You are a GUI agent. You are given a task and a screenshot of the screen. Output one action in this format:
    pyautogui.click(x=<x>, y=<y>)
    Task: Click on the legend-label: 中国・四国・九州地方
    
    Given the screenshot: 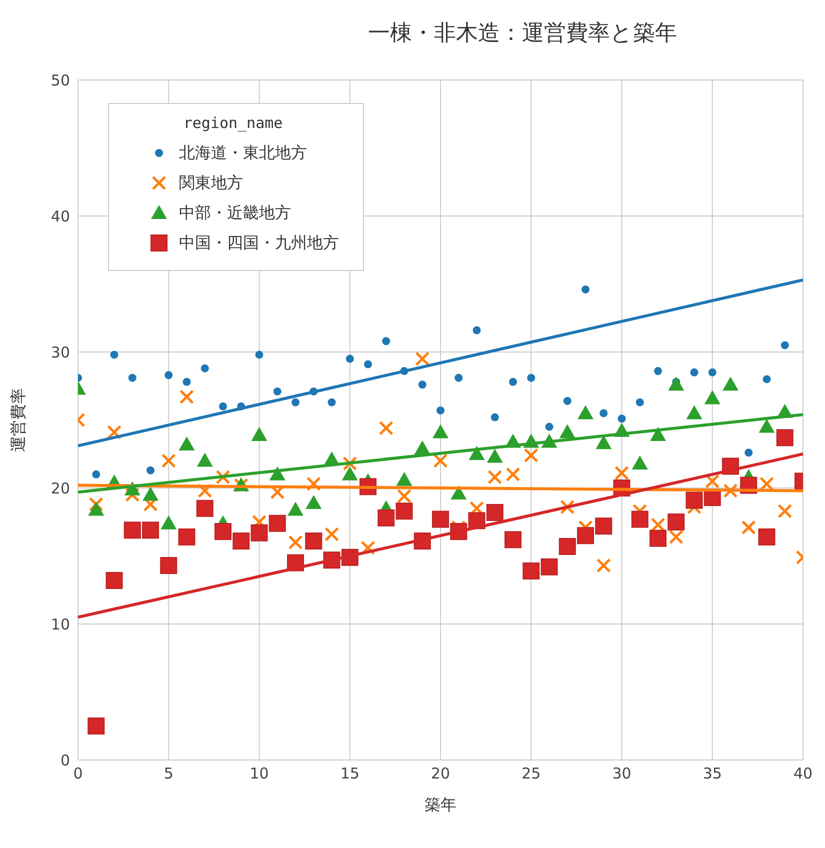 What is the action you would take?
    pyautogui.click(x=259, y=243)
    